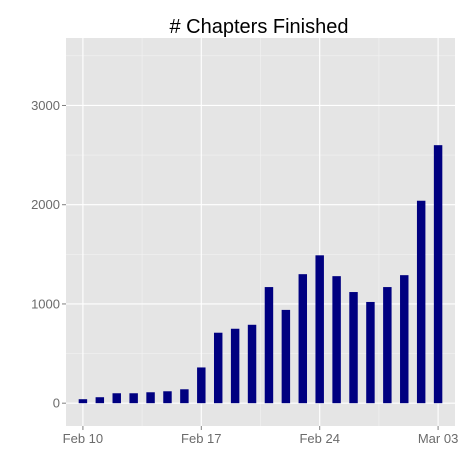 Image resolution: width=468 pixels, height=468 pixels. I want to click on y-tick-label: 3000, so click(45, 105).